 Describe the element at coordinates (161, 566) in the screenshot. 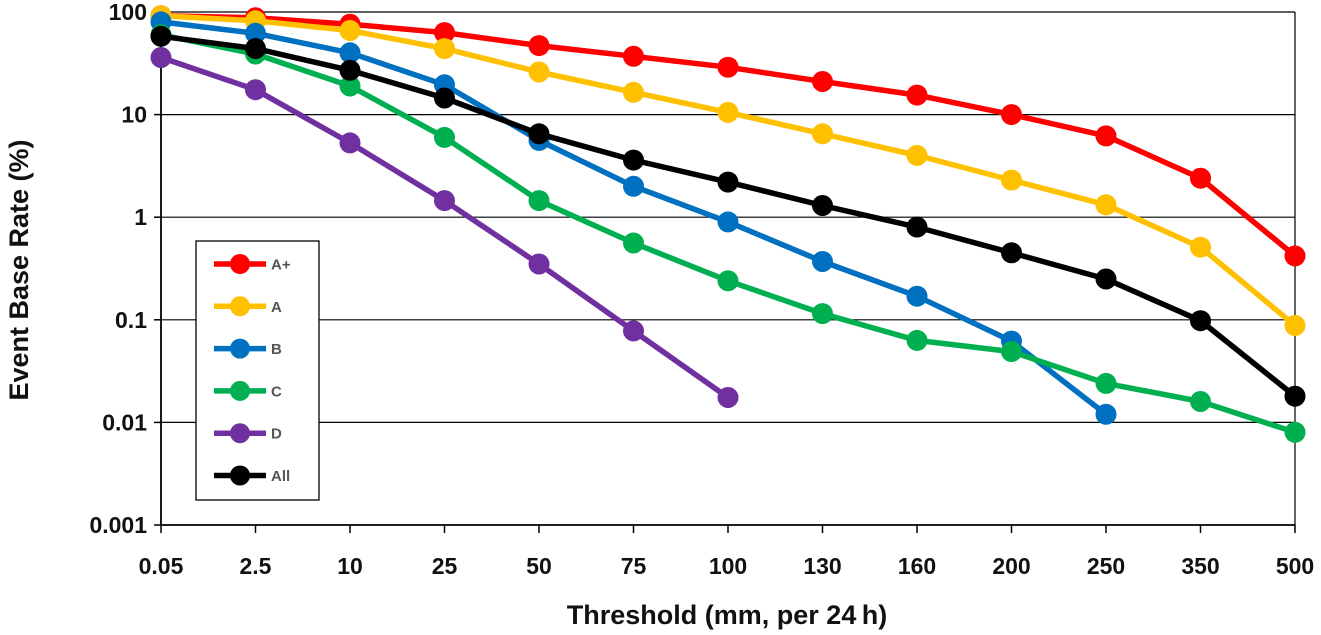

I see `x-tick-label: 0.05` at that location.